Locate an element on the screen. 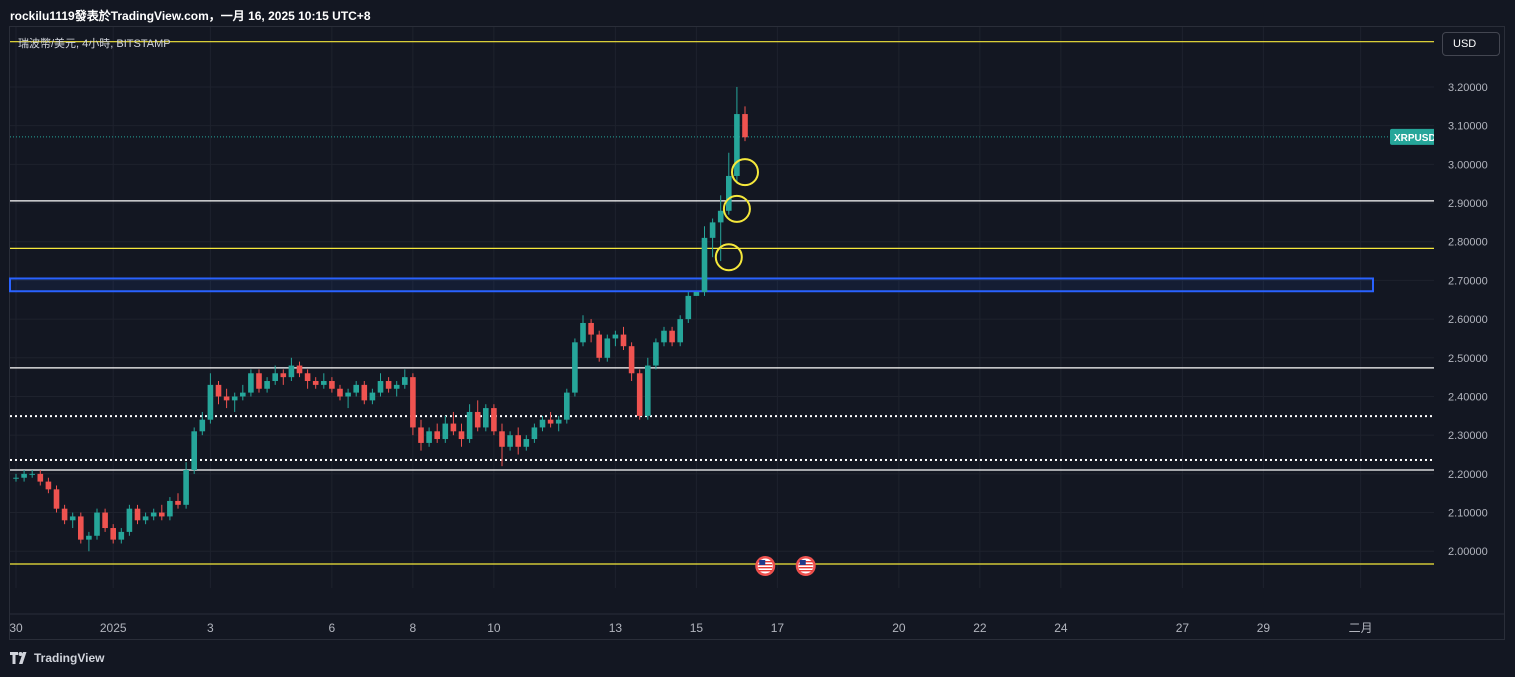  us-flag-icon is located at coordinates (805, 566).